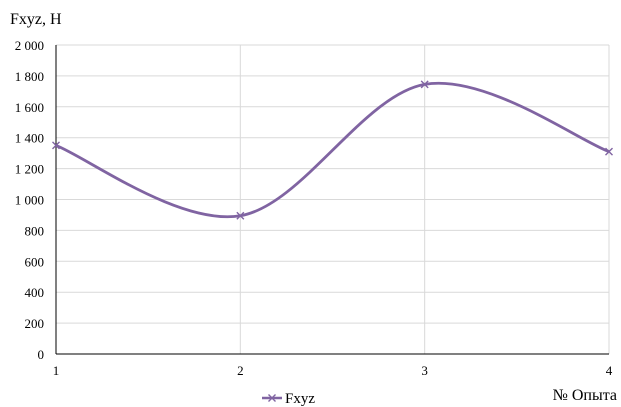 Image resolution: width=621 pixels, height=407 pixels. I want to click on y-tick-label: 1 600, so click(29, 107).